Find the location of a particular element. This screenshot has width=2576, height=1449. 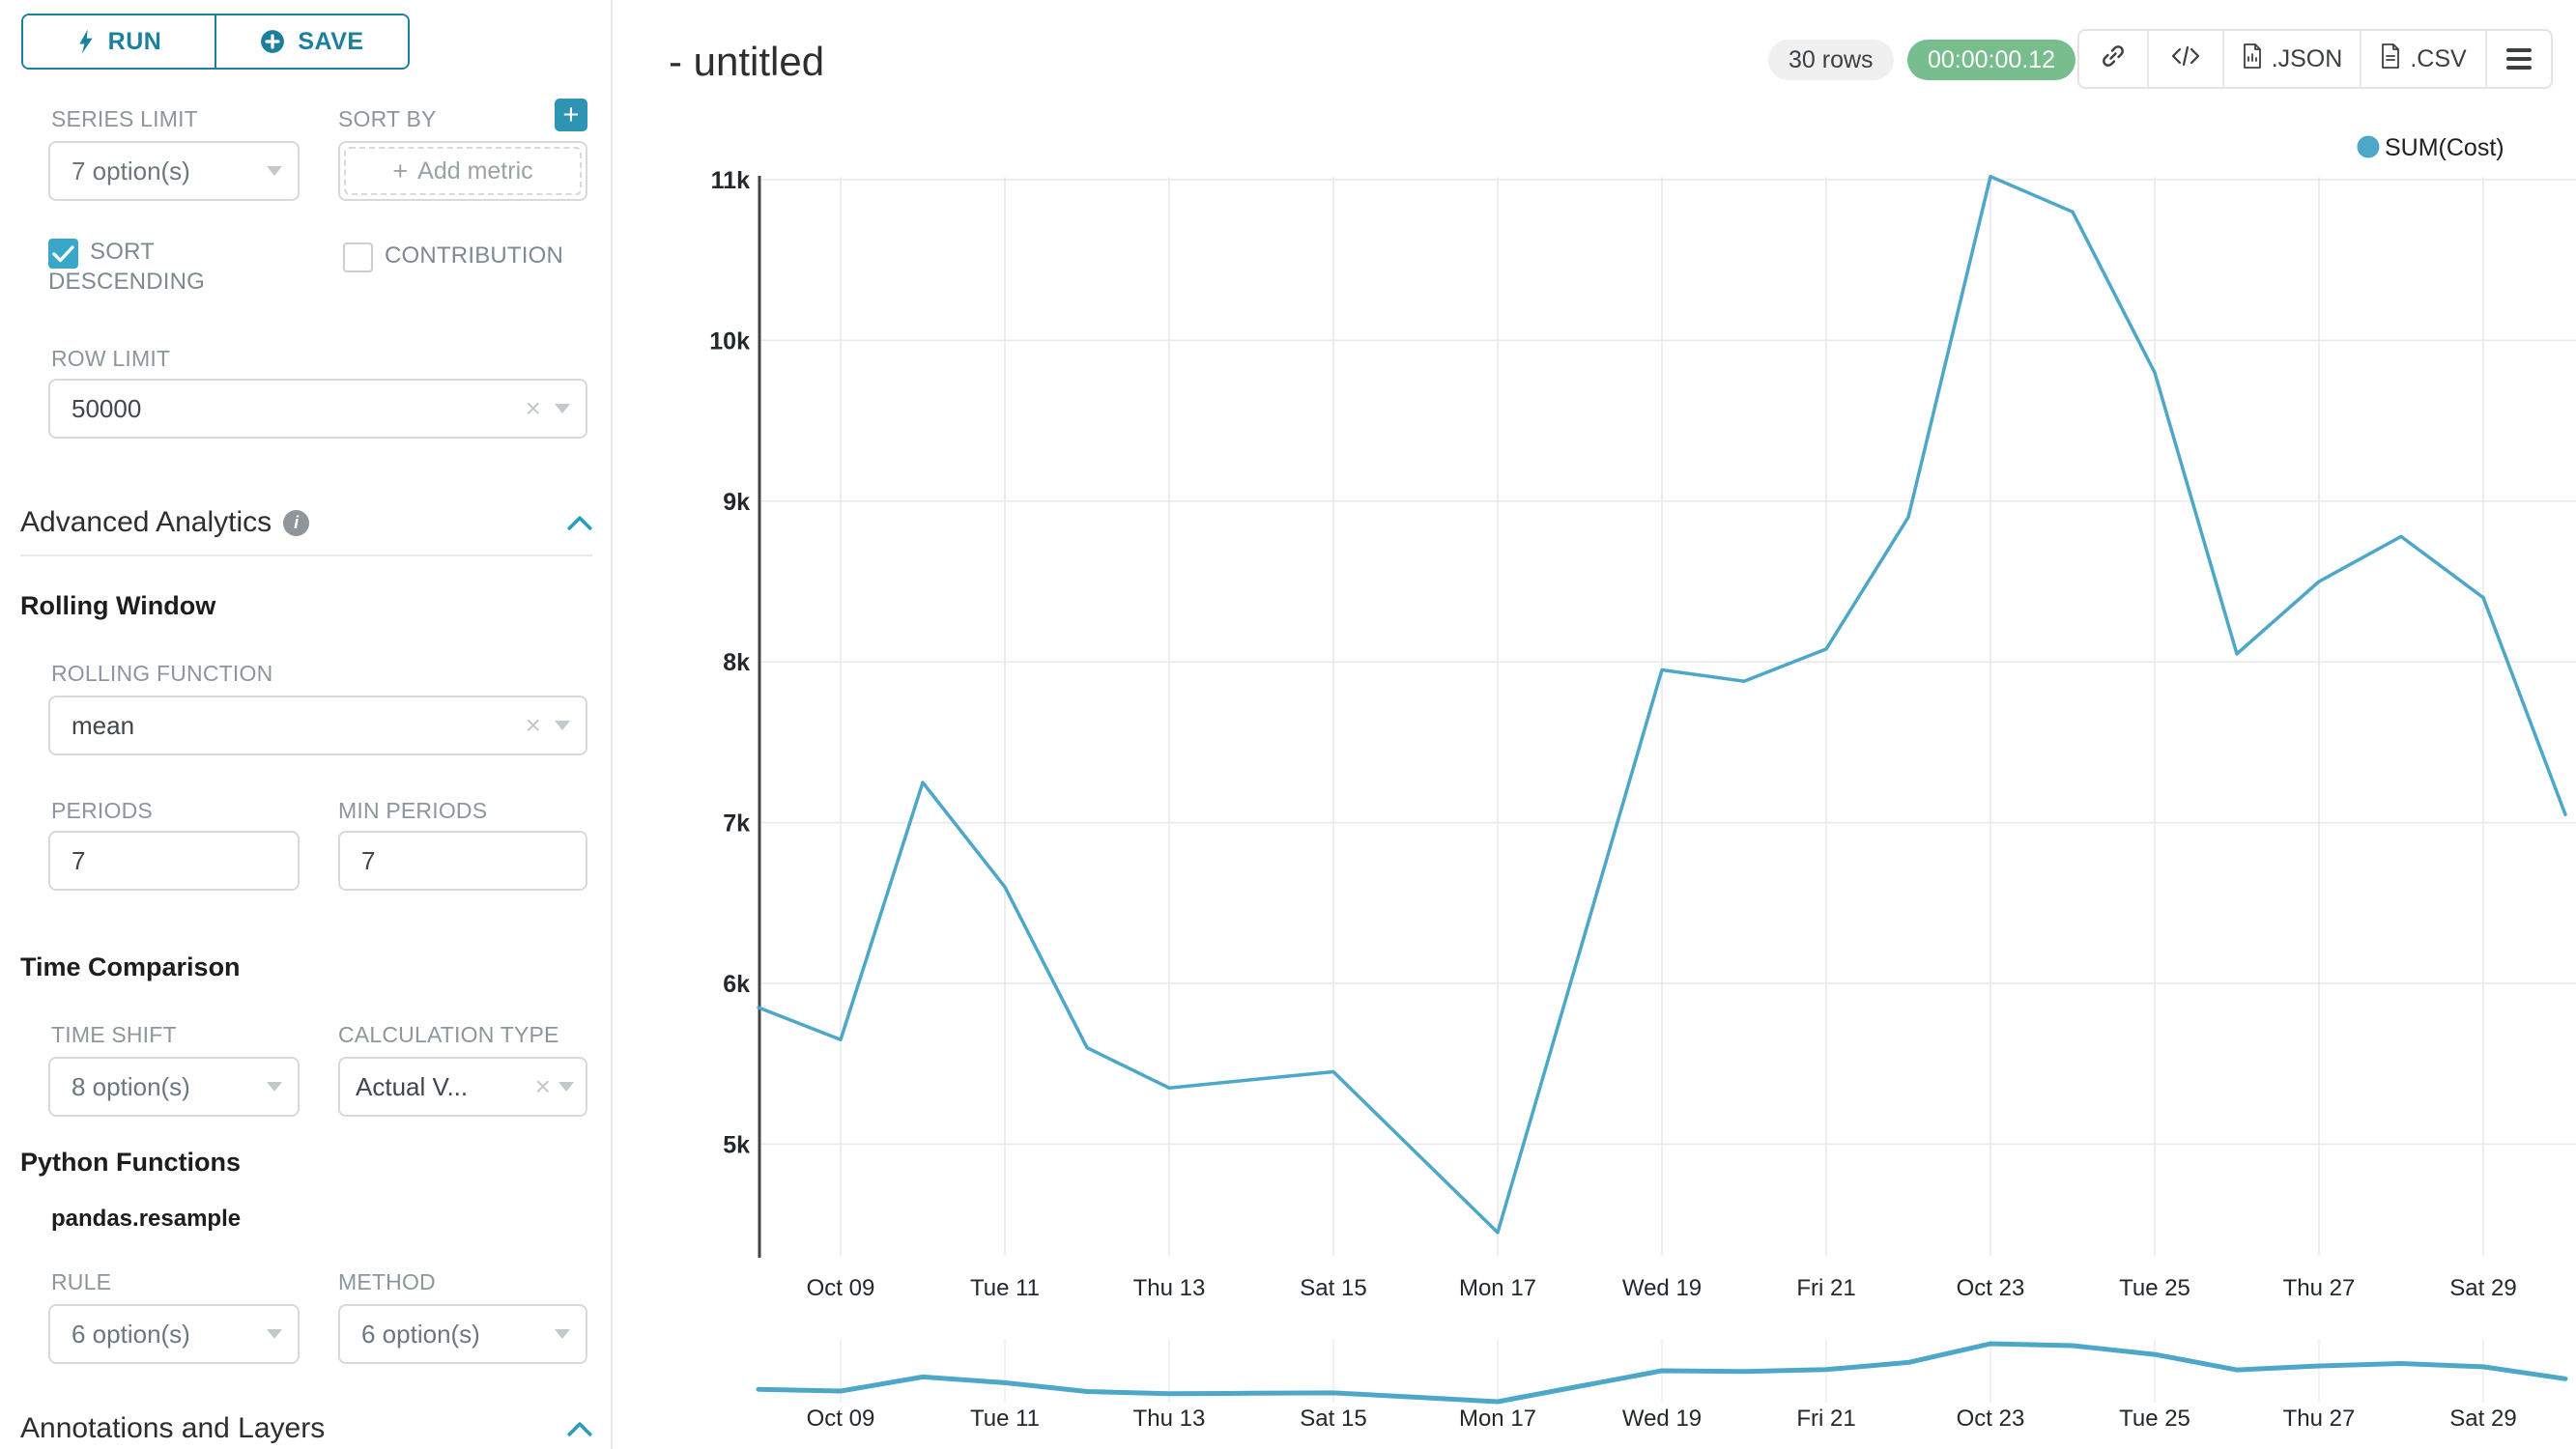

add-metric-placeholder: Add metric is located at coordinates (475, 170).